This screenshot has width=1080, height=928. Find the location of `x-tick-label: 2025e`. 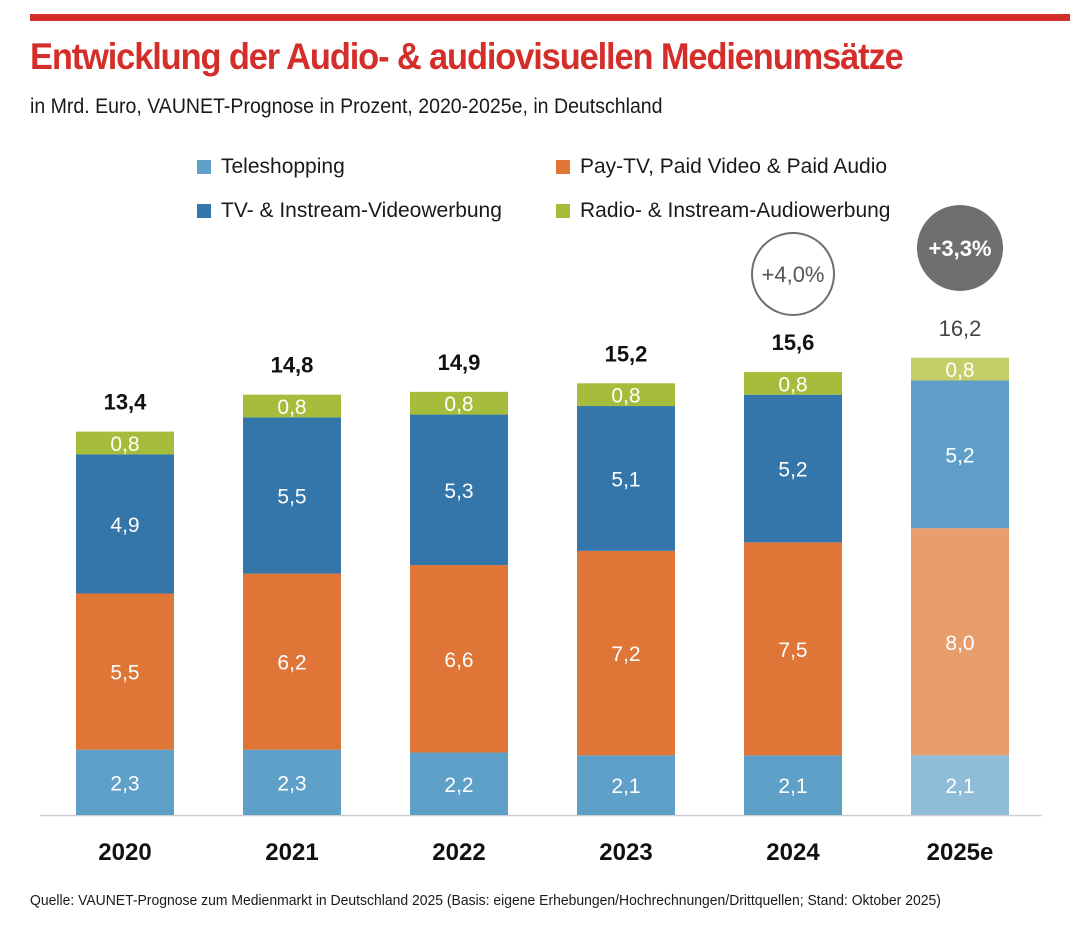

x-tick-label: 2025e is located at coordinates (960, 852).